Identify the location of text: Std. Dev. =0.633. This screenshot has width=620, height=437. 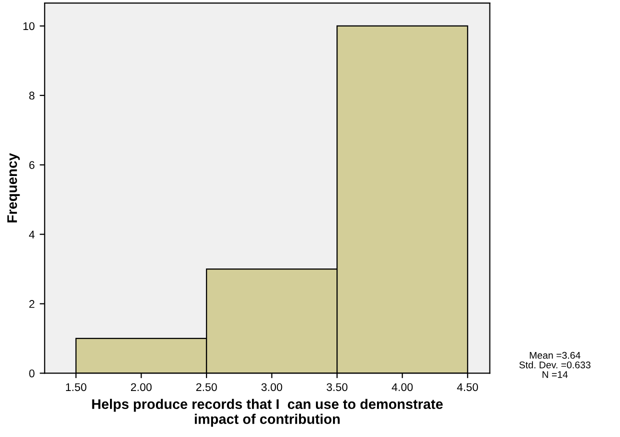
(554, 364).